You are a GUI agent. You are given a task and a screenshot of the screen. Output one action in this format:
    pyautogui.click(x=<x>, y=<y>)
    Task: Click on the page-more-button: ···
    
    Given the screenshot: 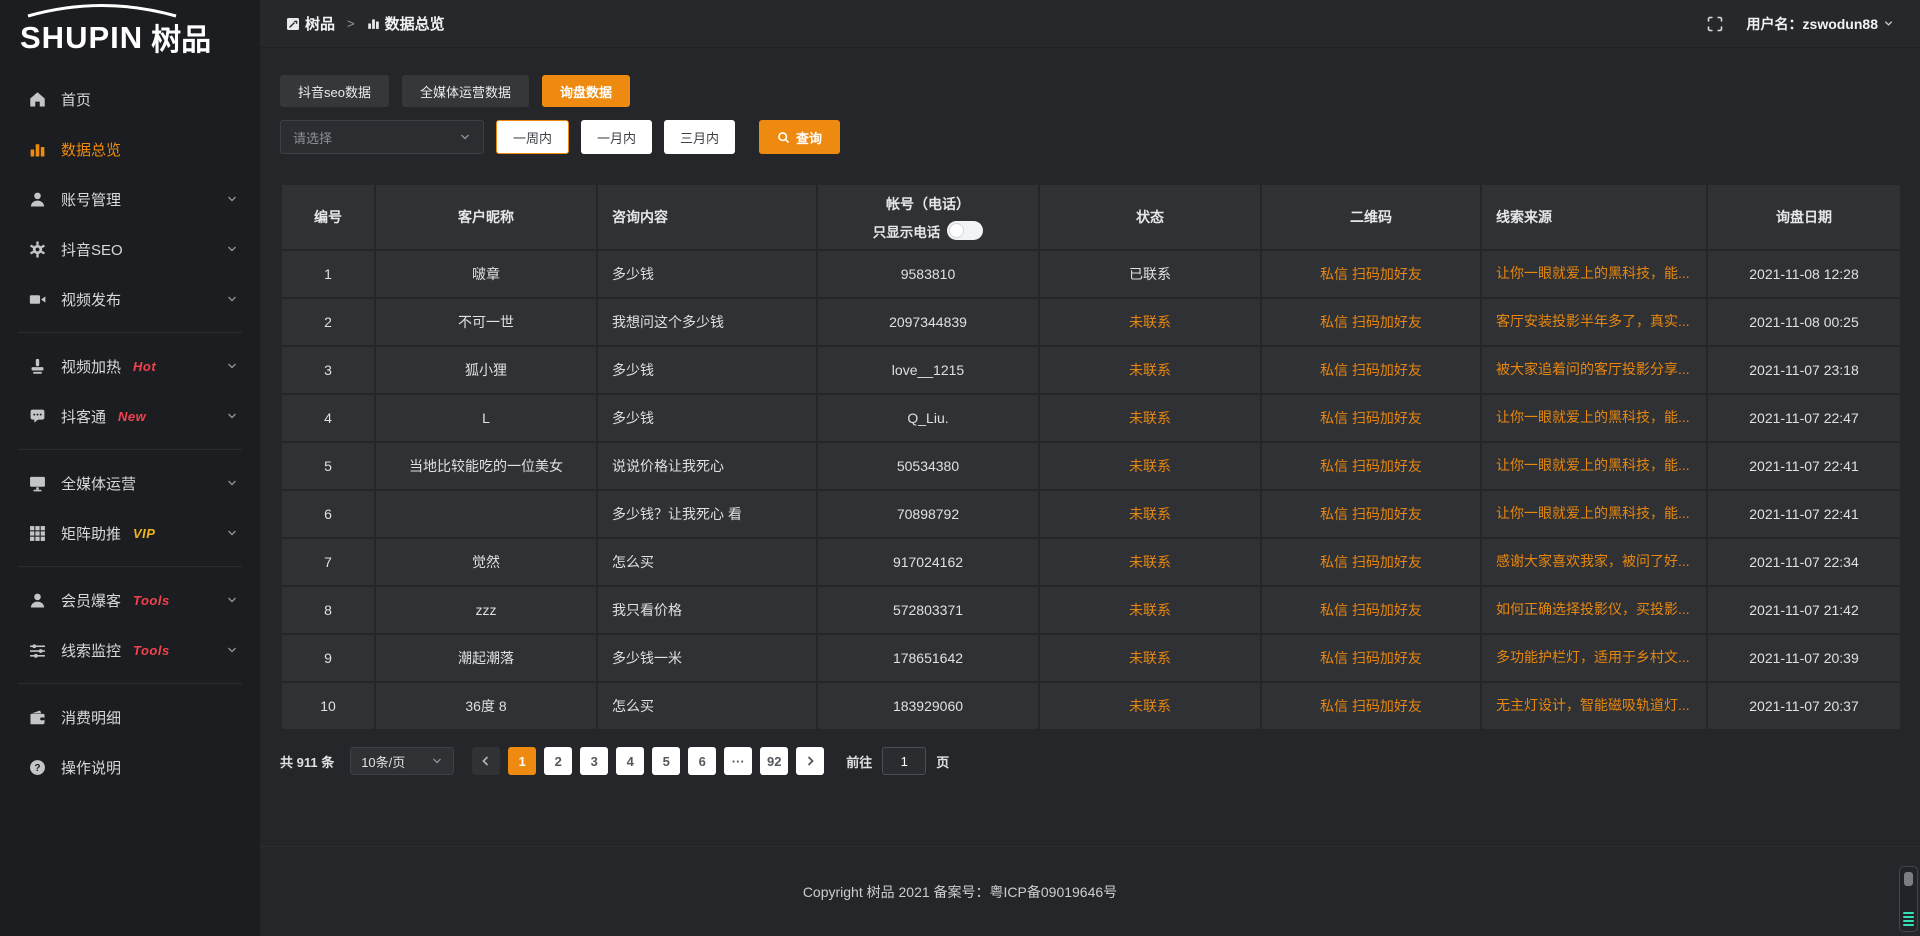 What is the action you would take?
    pyautogui.click(x=738, y=761)
    